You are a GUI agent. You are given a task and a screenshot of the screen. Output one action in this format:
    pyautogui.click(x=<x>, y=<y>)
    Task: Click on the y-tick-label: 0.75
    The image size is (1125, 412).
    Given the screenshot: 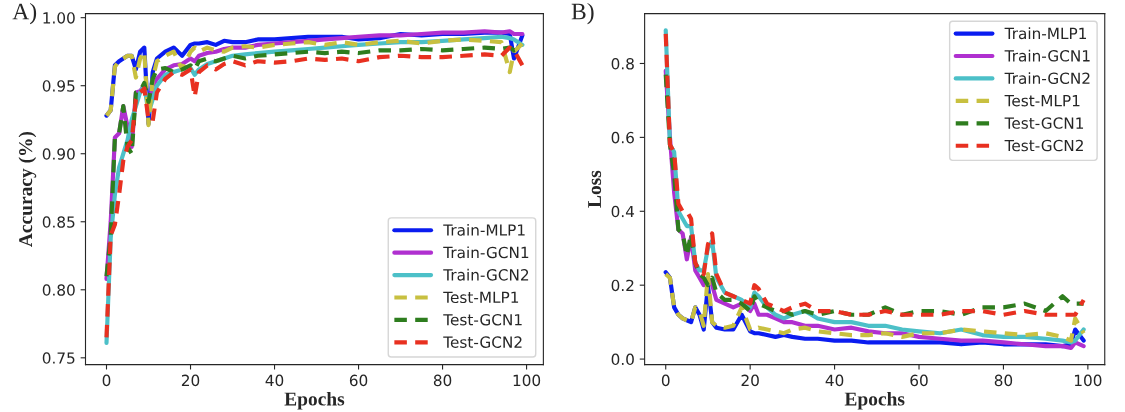 What is the action you would take?
    pyautogui.click(x=58, y=358)
    